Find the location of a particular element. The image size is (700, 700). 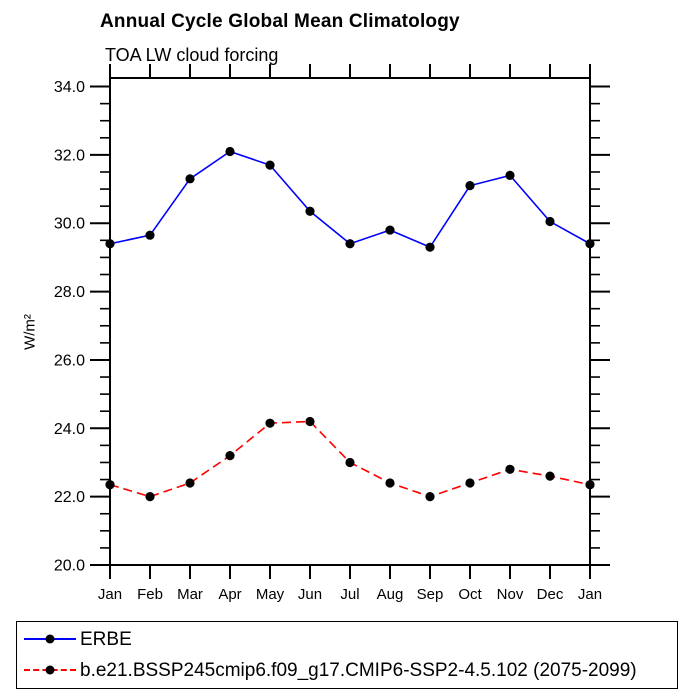

legend-entry-erbe: ERBE is located at coordinates (347, 639).